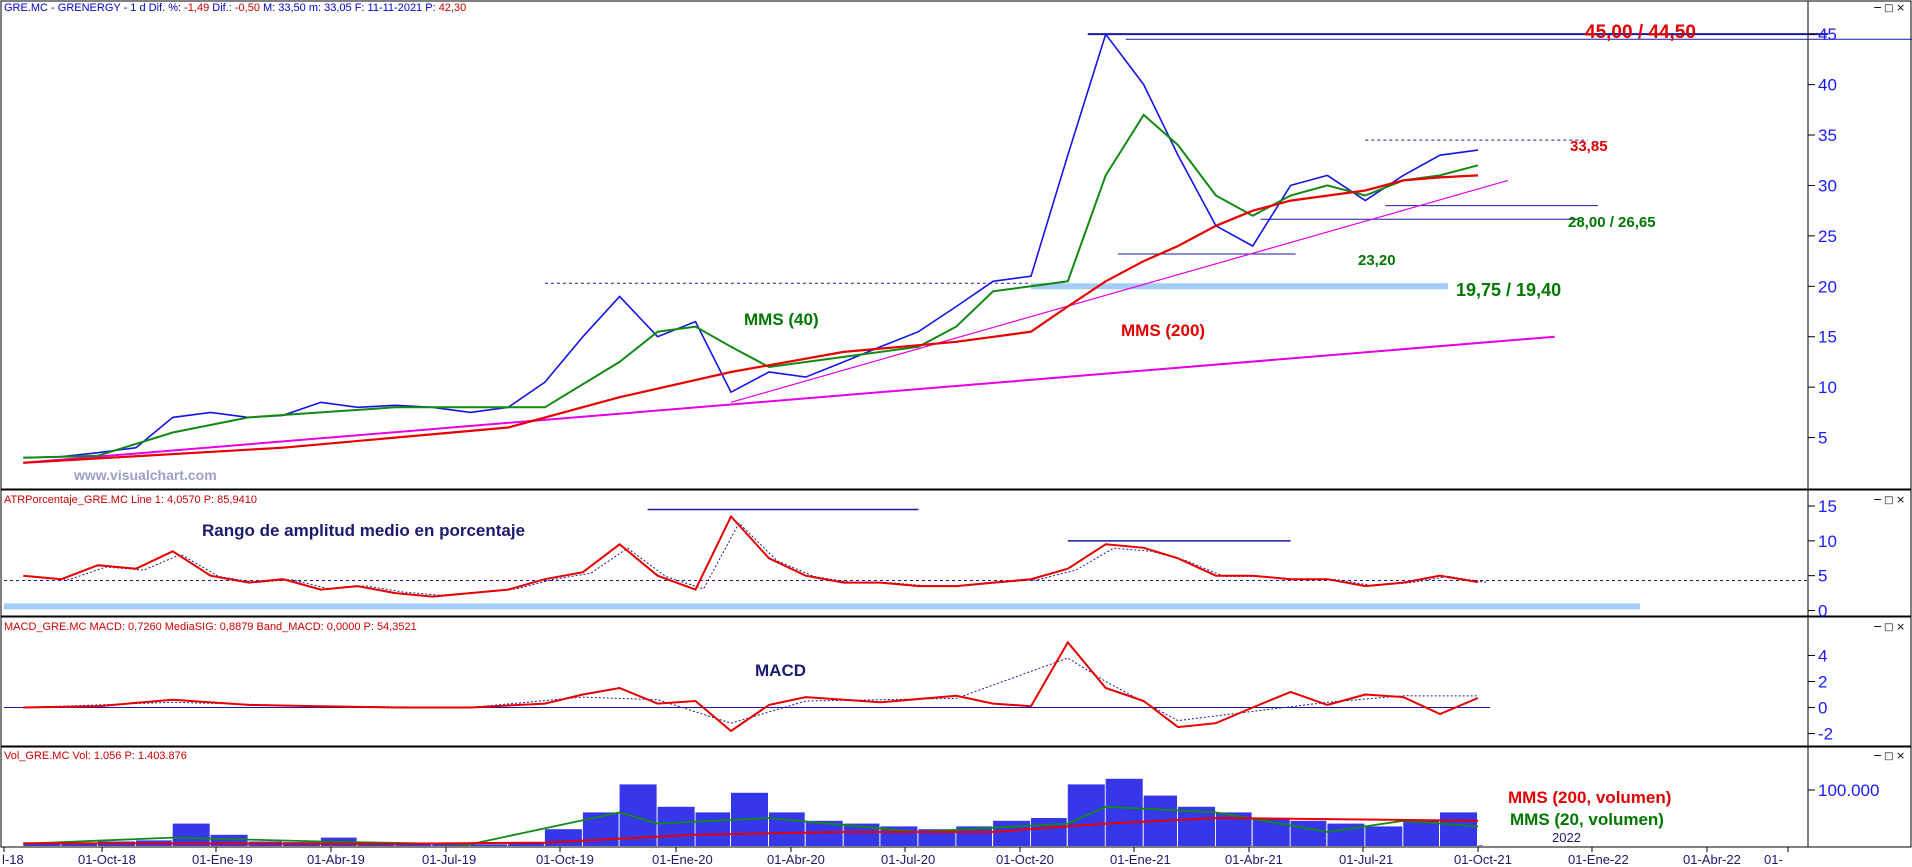  What do you see at coordinates (453, 8) in the screenshot?
I see `header-part: 42,30` at bounding box center [453, 8].